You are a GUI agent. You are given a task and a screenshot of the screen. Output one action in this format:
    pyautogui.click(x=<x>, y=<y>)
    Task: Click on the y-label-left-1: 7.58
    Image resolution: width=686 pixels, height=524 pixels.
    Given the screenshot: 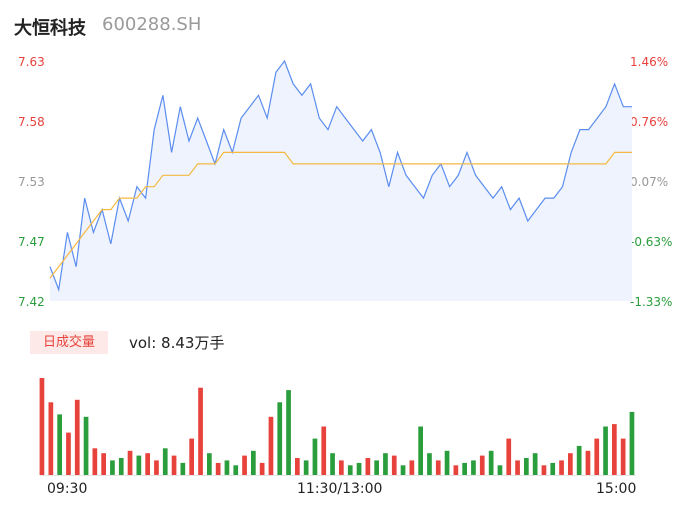 What is the action you would take?
    pyautogui.click(x=31, y=122)
    